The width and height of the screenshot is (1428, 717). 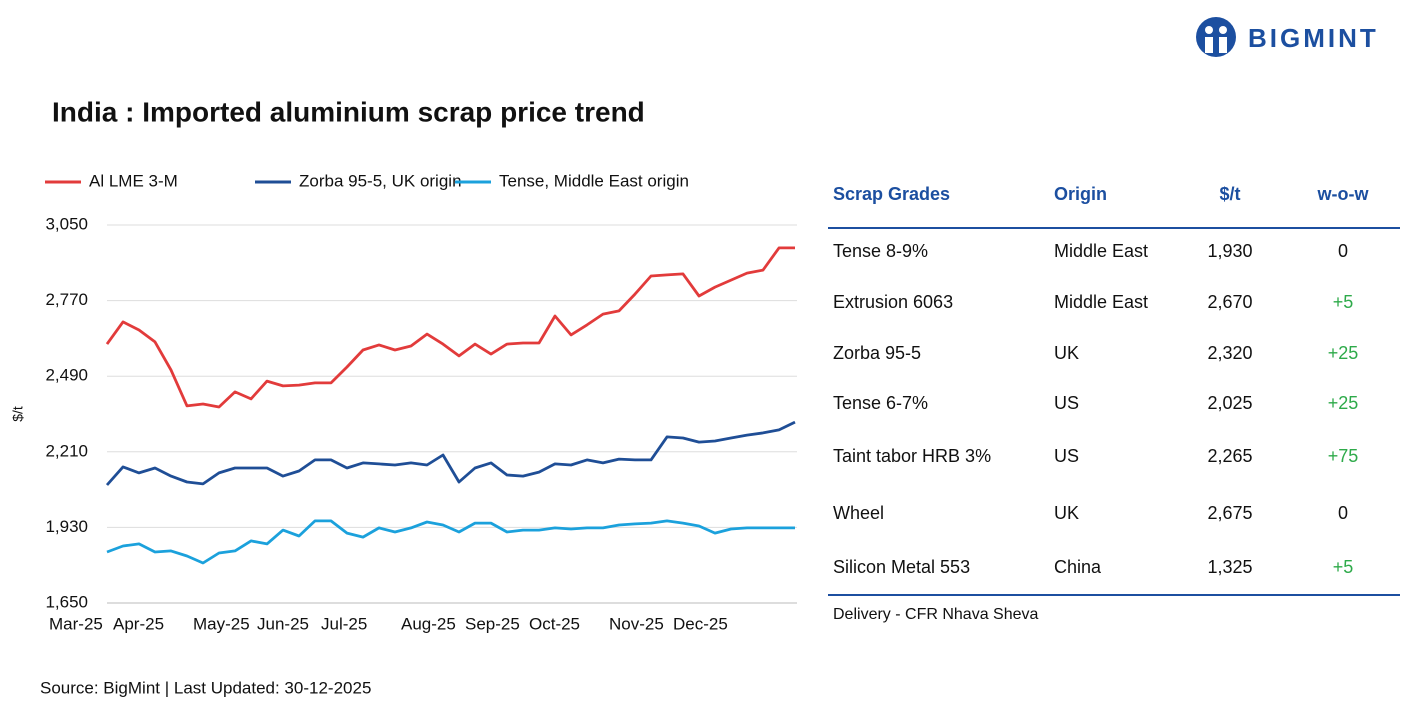 I want to click on x-tick-label: Apr-25, so click(x=138, y=623).